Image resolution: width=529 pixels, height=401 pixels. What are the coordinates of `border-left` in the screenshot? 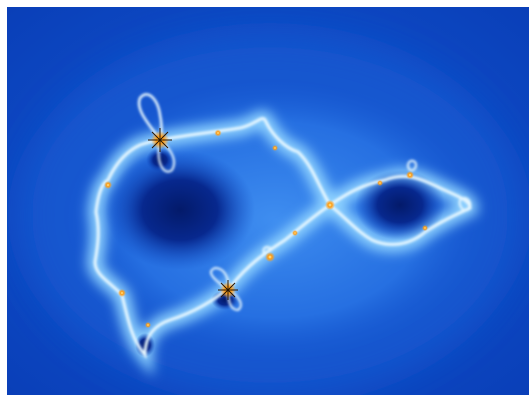 It's located at (3, 200).